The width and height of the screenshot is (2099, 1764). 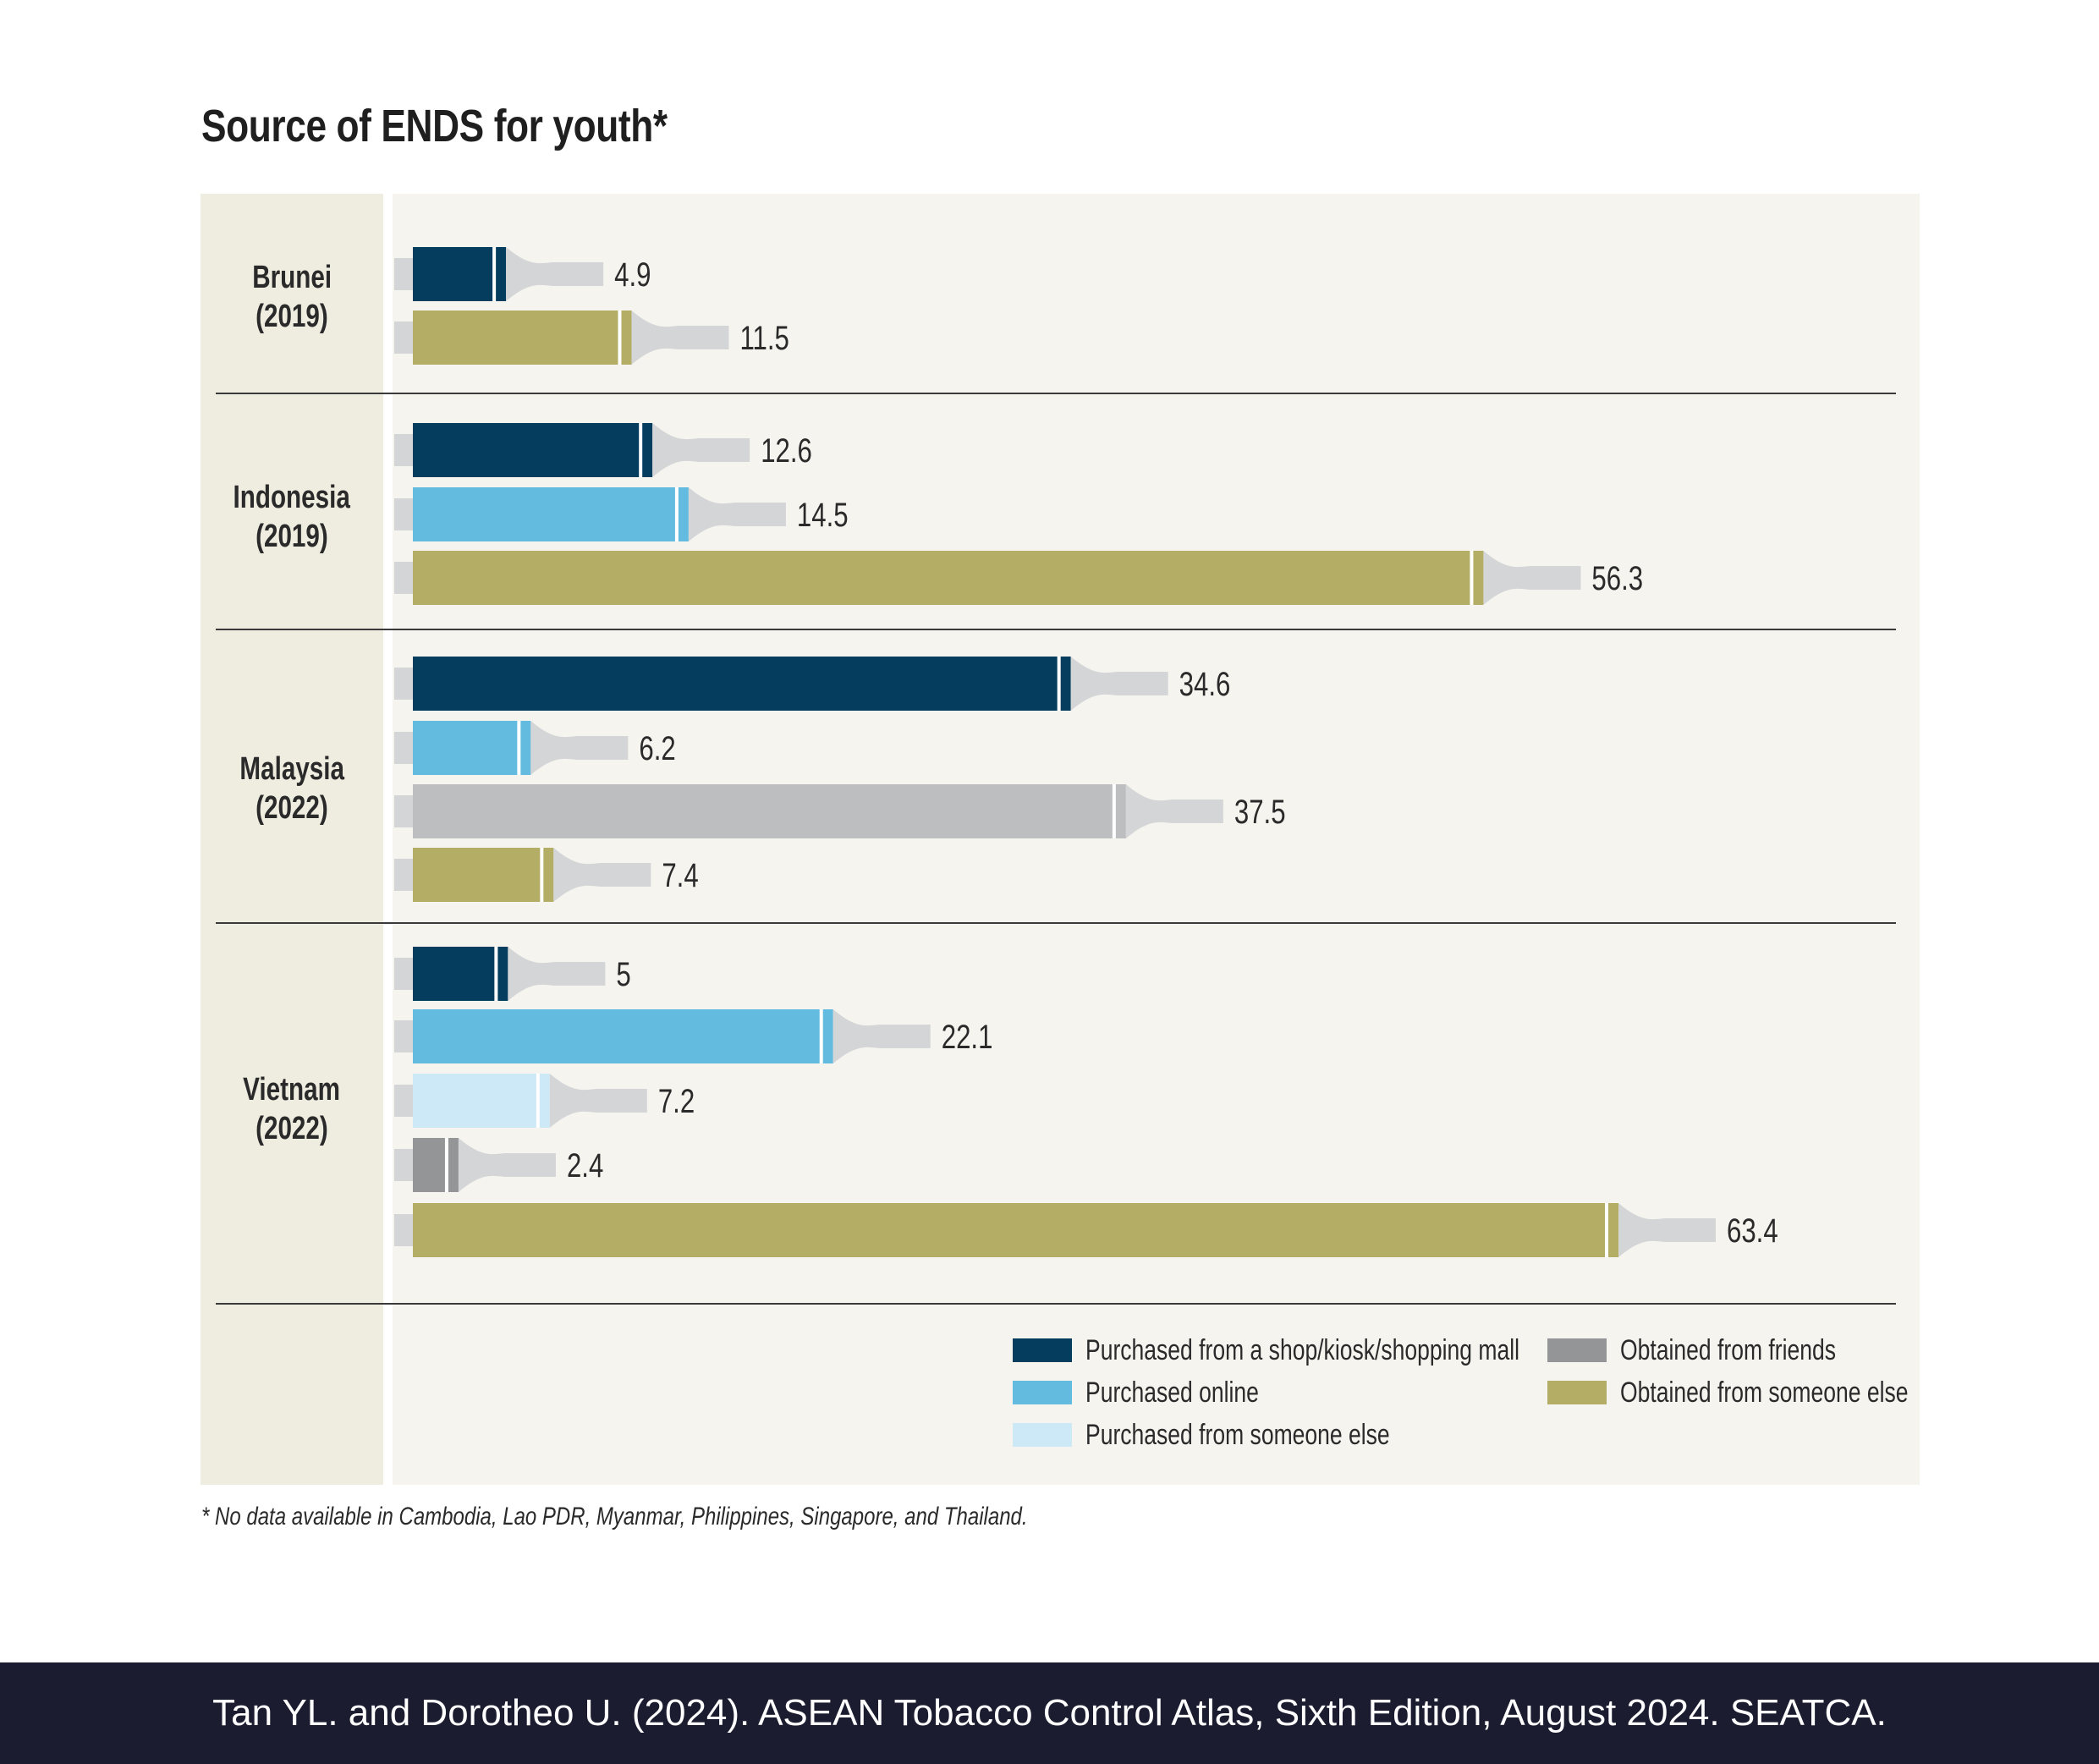 What do you see at coordinates (823, 515) in the screenshot?
I see `data-label-indonesia-1: 14.5` at bounding box center [823, 515].